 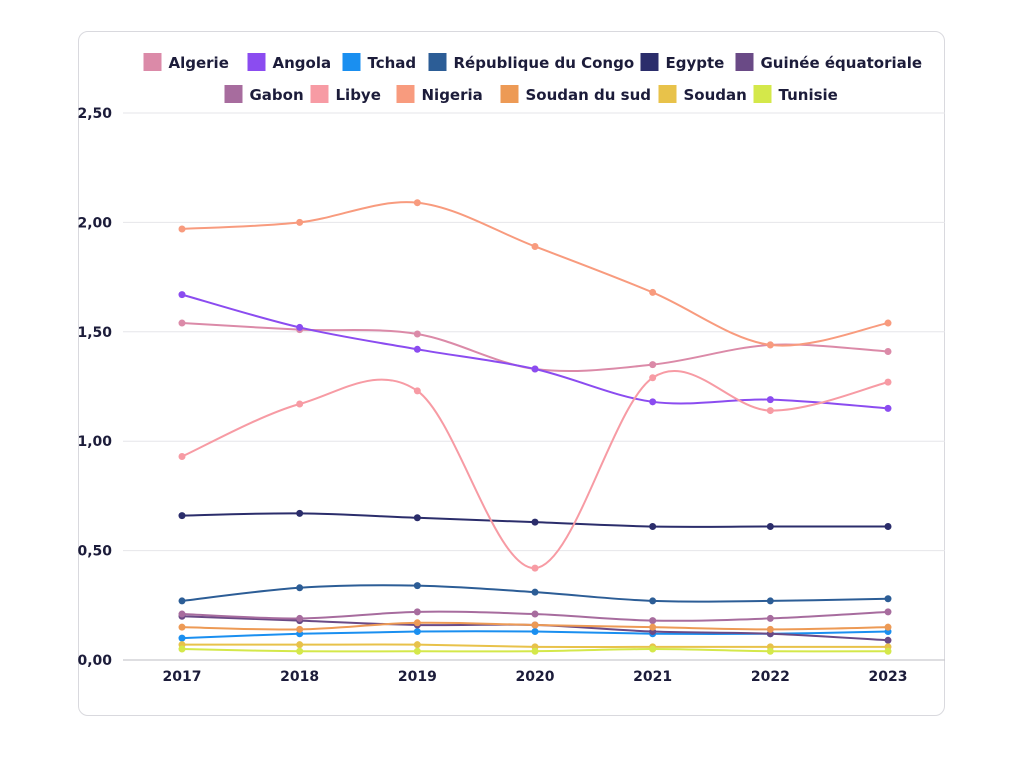 What do you see at coordinates (182, 457) in the screenshot?
I see `data-point-libye-2017` at bounding box center [182, 457].